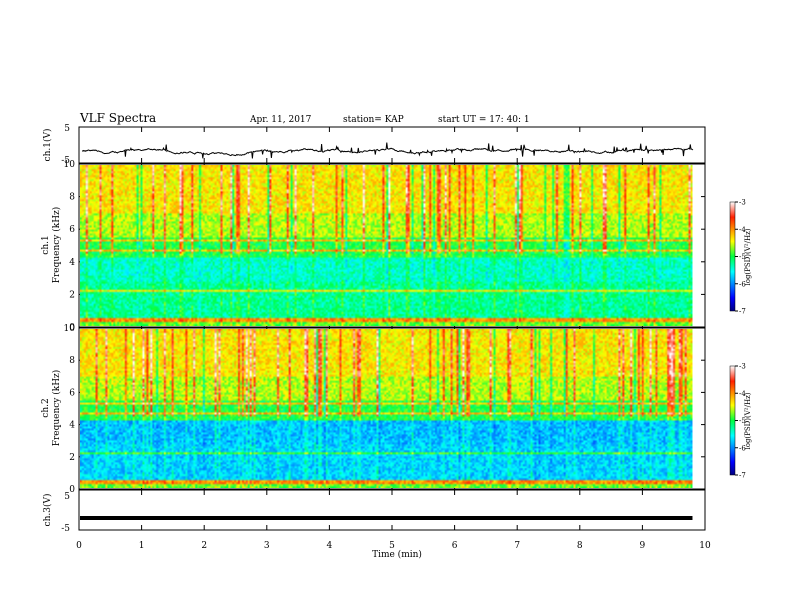 This screenshot has width=792, height=612. What do you see at coordinates (643, 546) in the screenshot?
I see `x-tick-label-9: 9` at bounding box center [643, 546].